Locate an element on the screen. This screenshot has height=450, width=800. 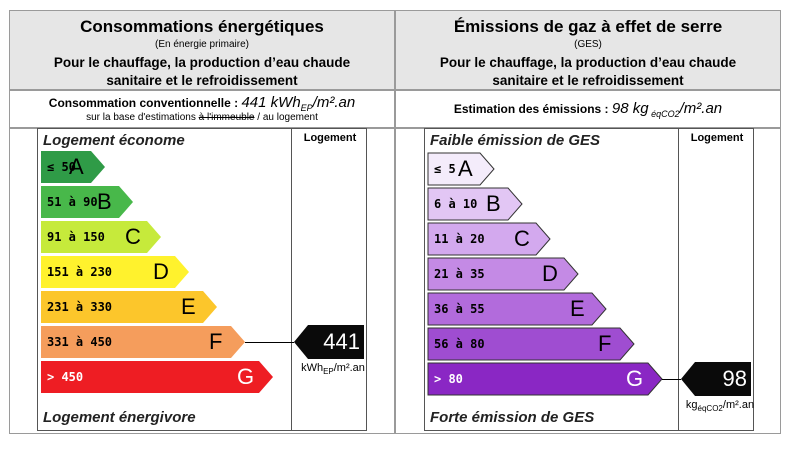
energy-column-header: Logement is located at coordinates (330, 138).